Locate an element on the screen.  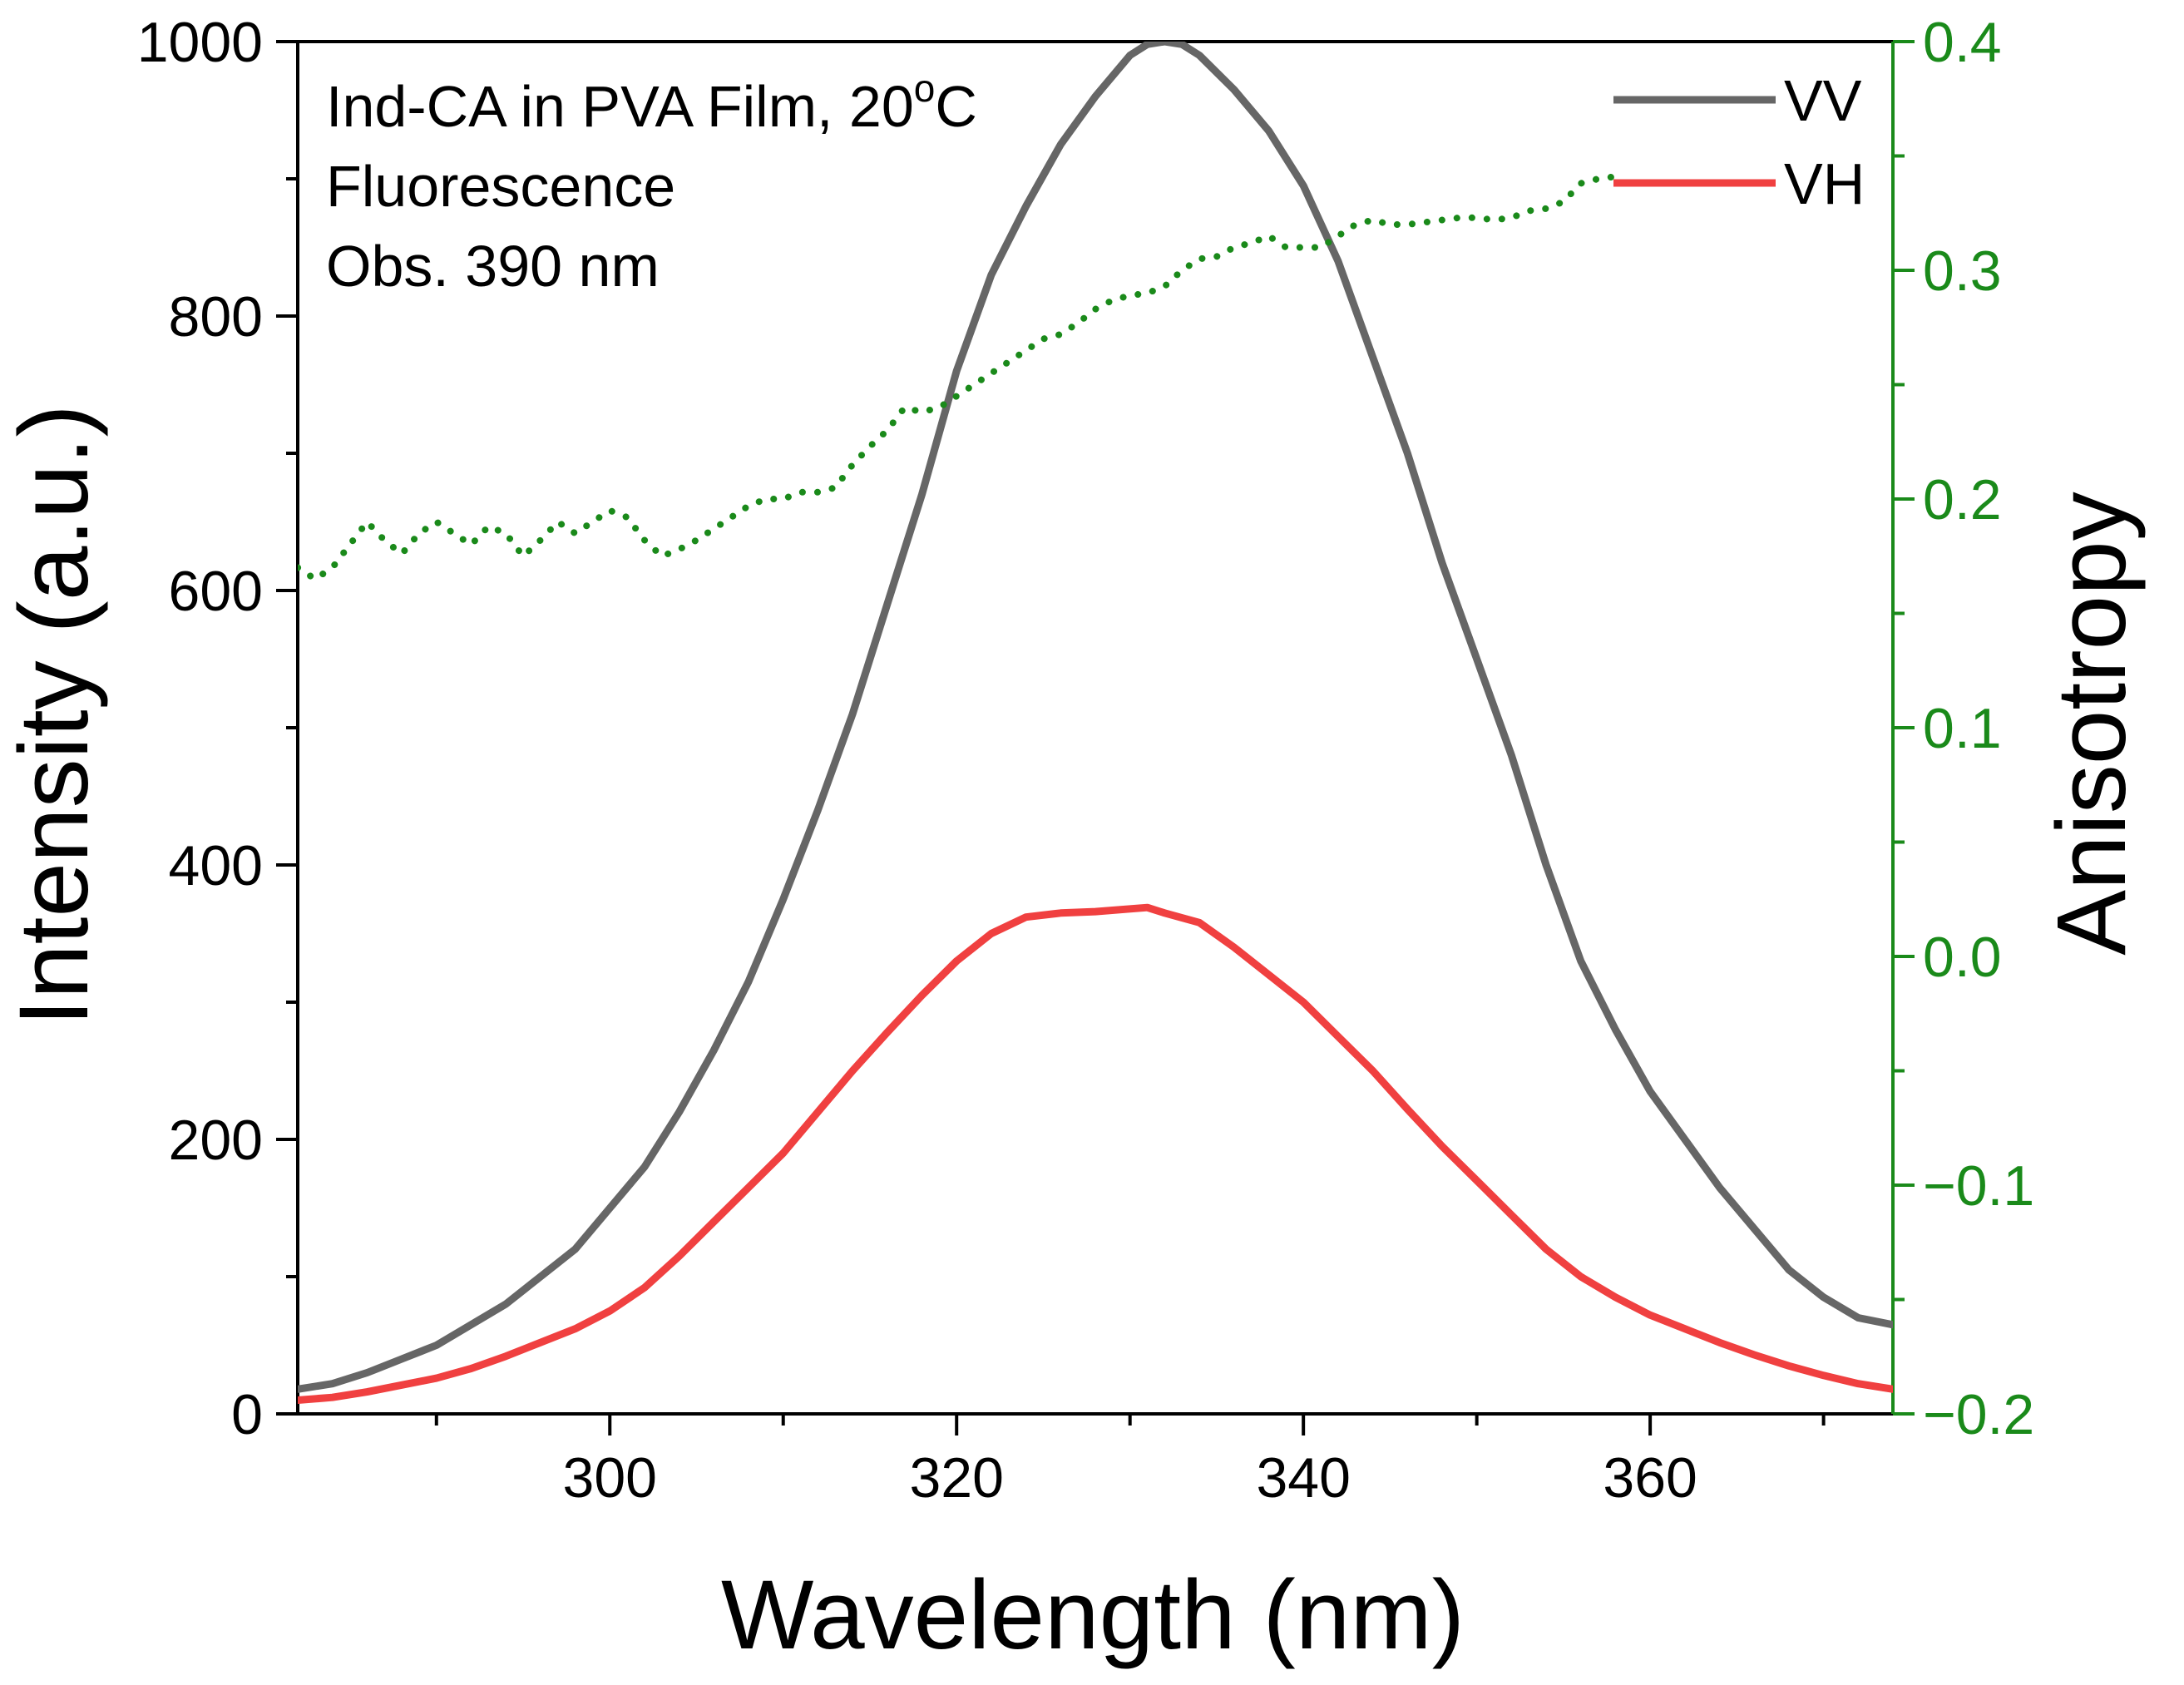
y-left-tick-label: 1000 is located at coordinates (200, 42).